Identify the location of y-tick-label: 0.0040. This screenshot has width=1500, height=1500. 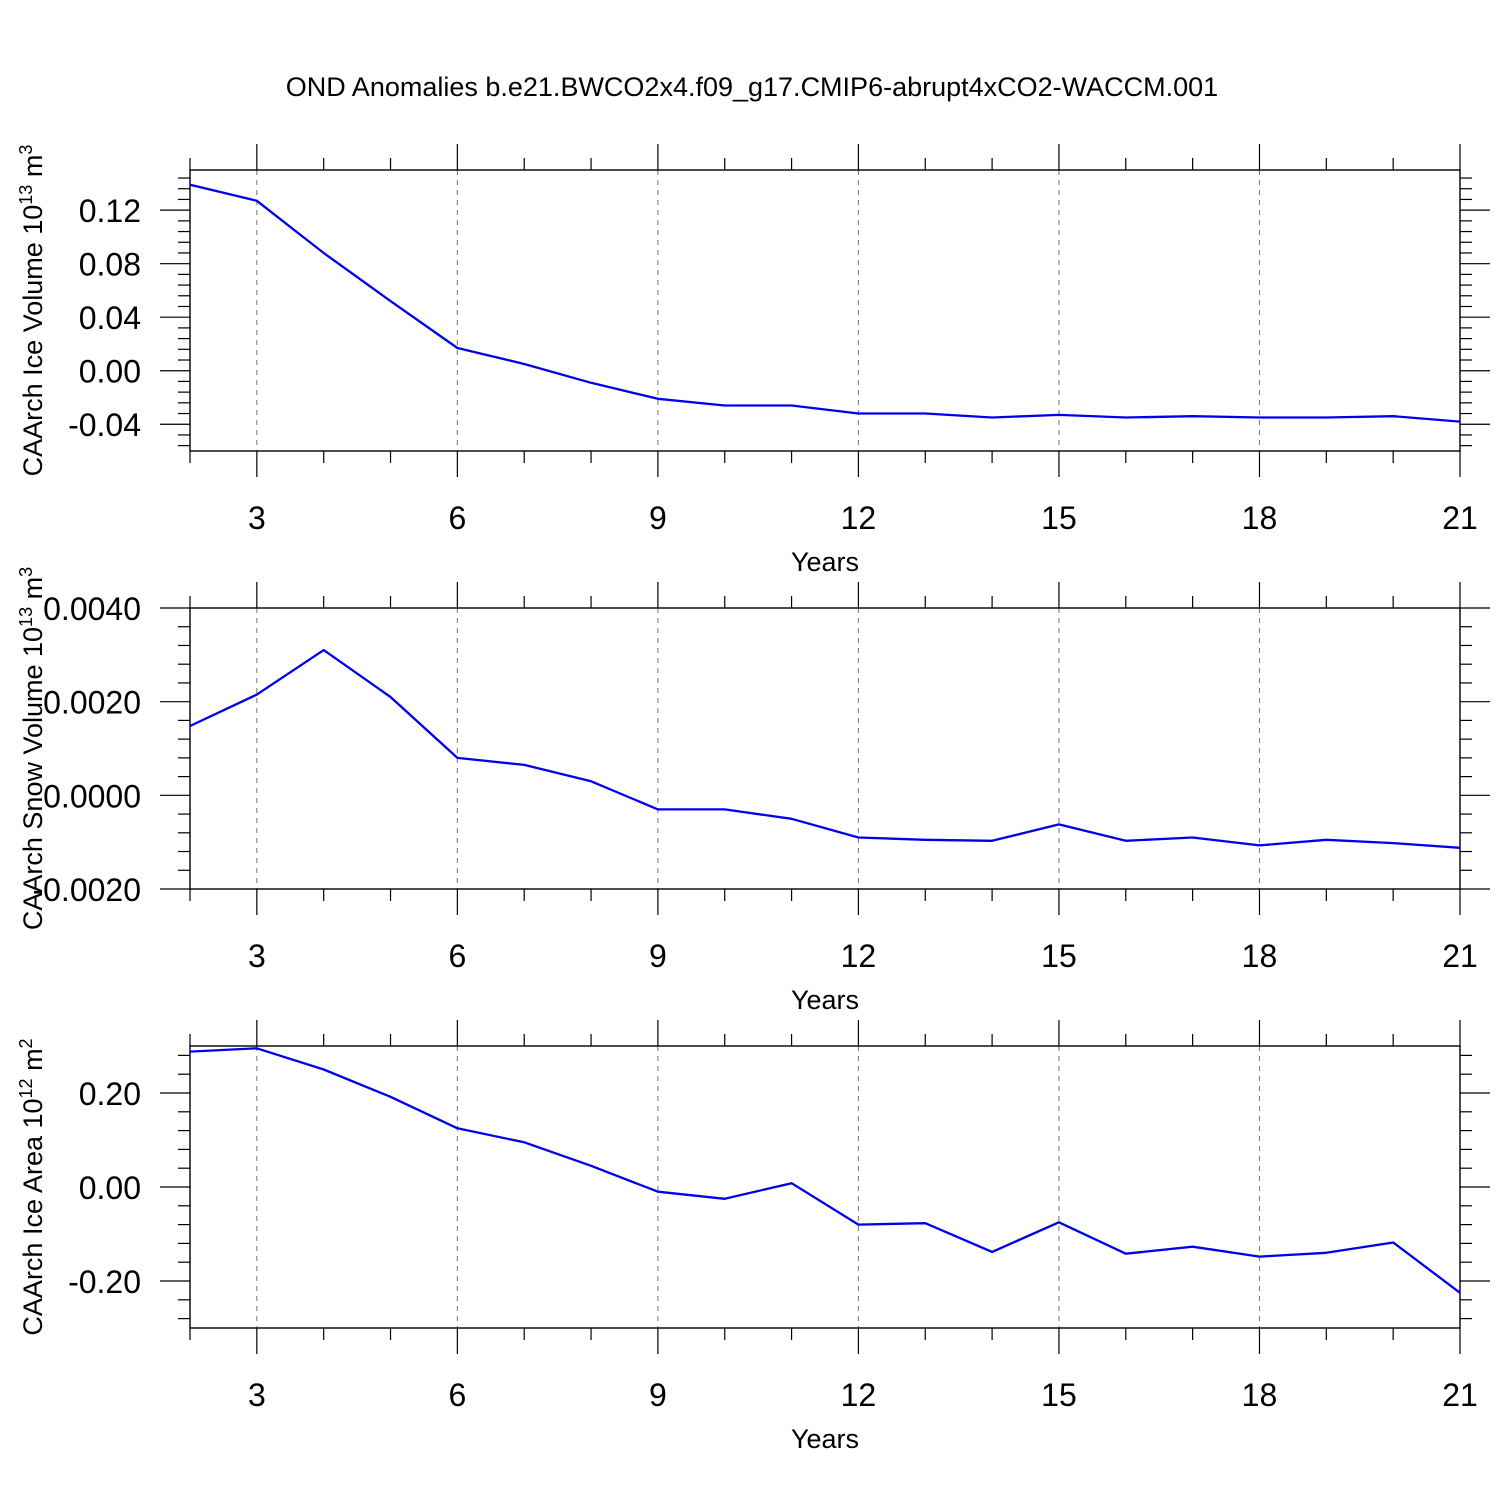
(92, 609).